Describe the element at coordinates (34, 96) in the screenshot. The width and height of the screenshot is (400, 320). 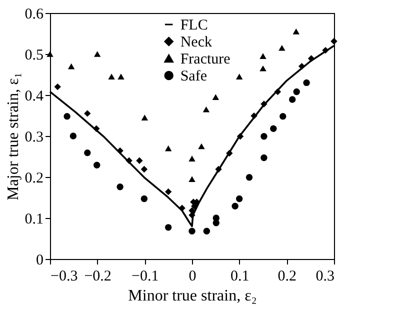
I see `y-tick-label: 0.4` at that location.